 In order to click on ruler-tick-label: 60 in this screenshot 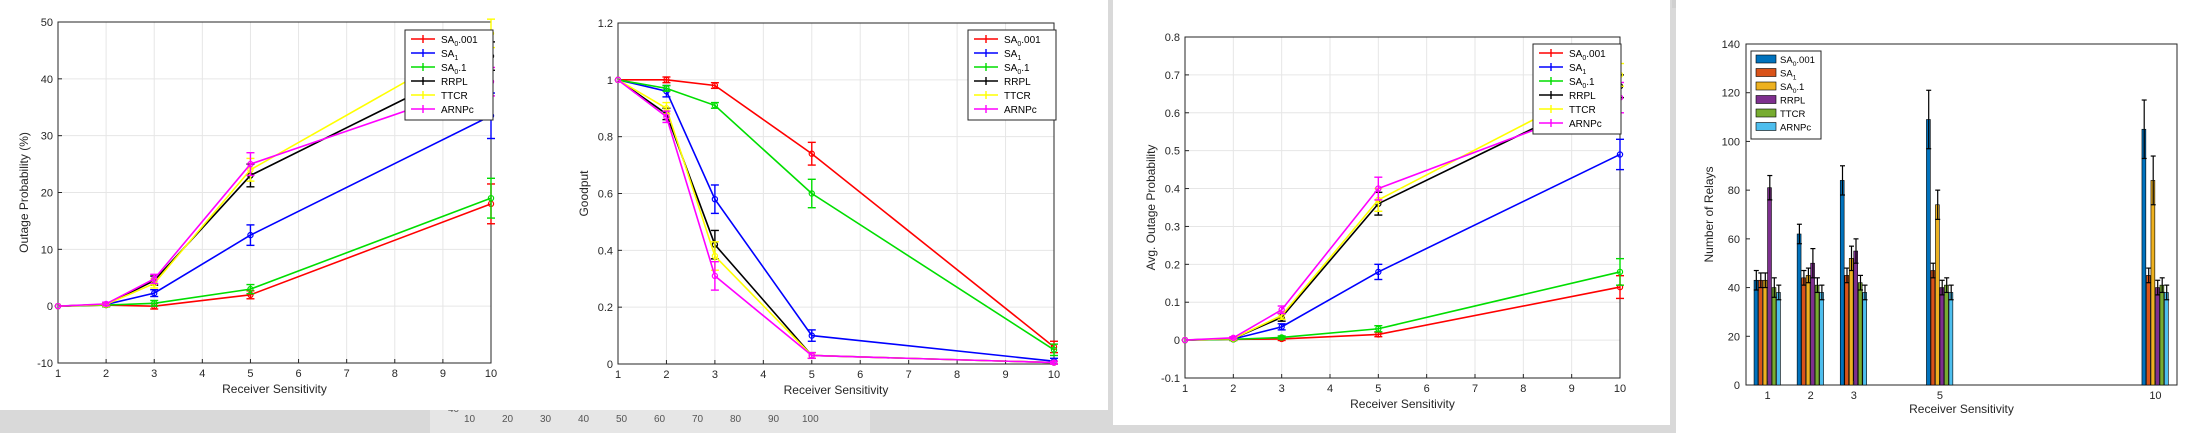, I will do `click(660, 419)`.